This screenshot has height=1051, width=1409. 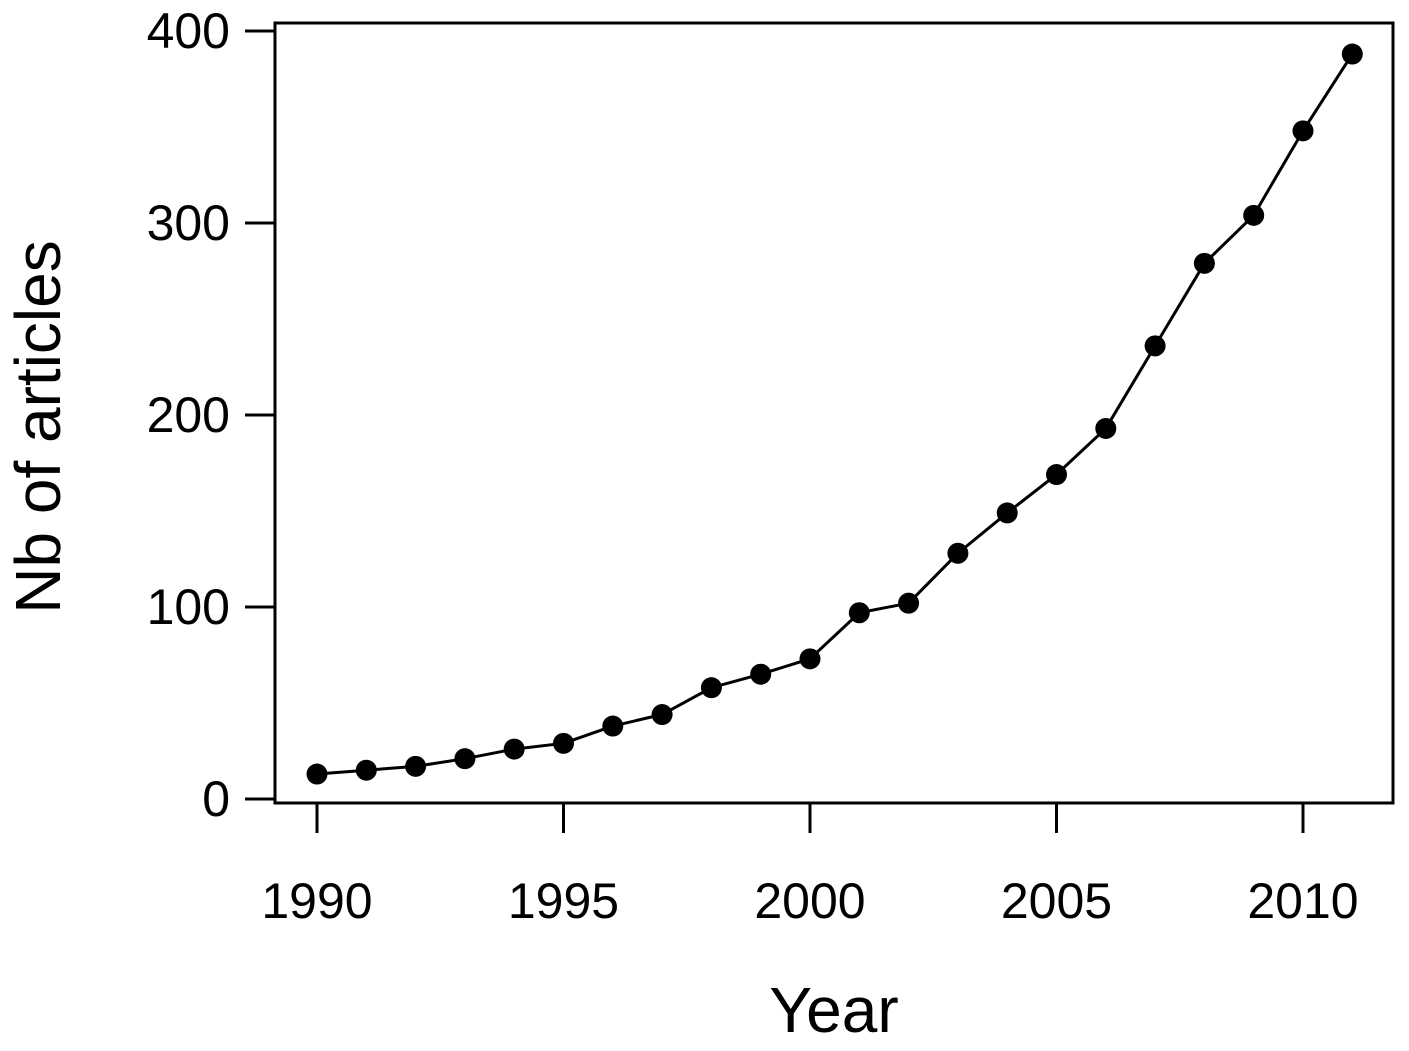 What do you see at coordinates (465, 759) in the screenshot?
I see `data-point-1993` at bounding box center [465, 759].